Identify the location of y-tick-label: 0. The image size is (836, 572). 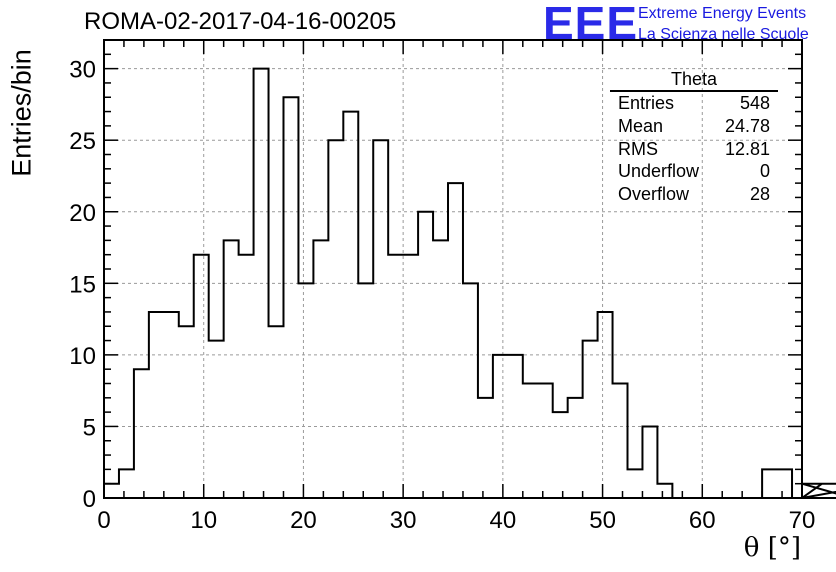
(89, 499).